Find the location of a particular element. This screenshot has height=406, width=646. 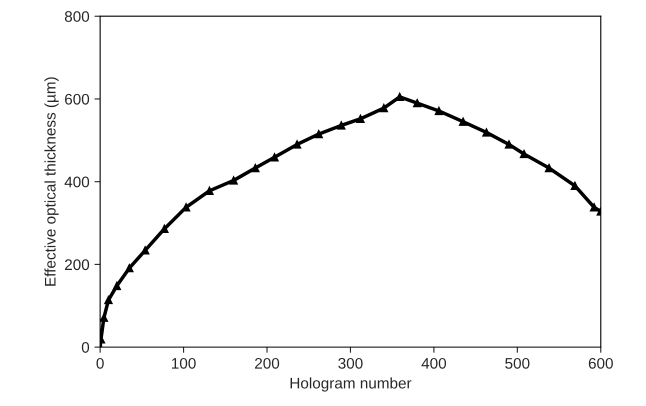

y-tick-label: 400 is located at coordinates (77, 182).